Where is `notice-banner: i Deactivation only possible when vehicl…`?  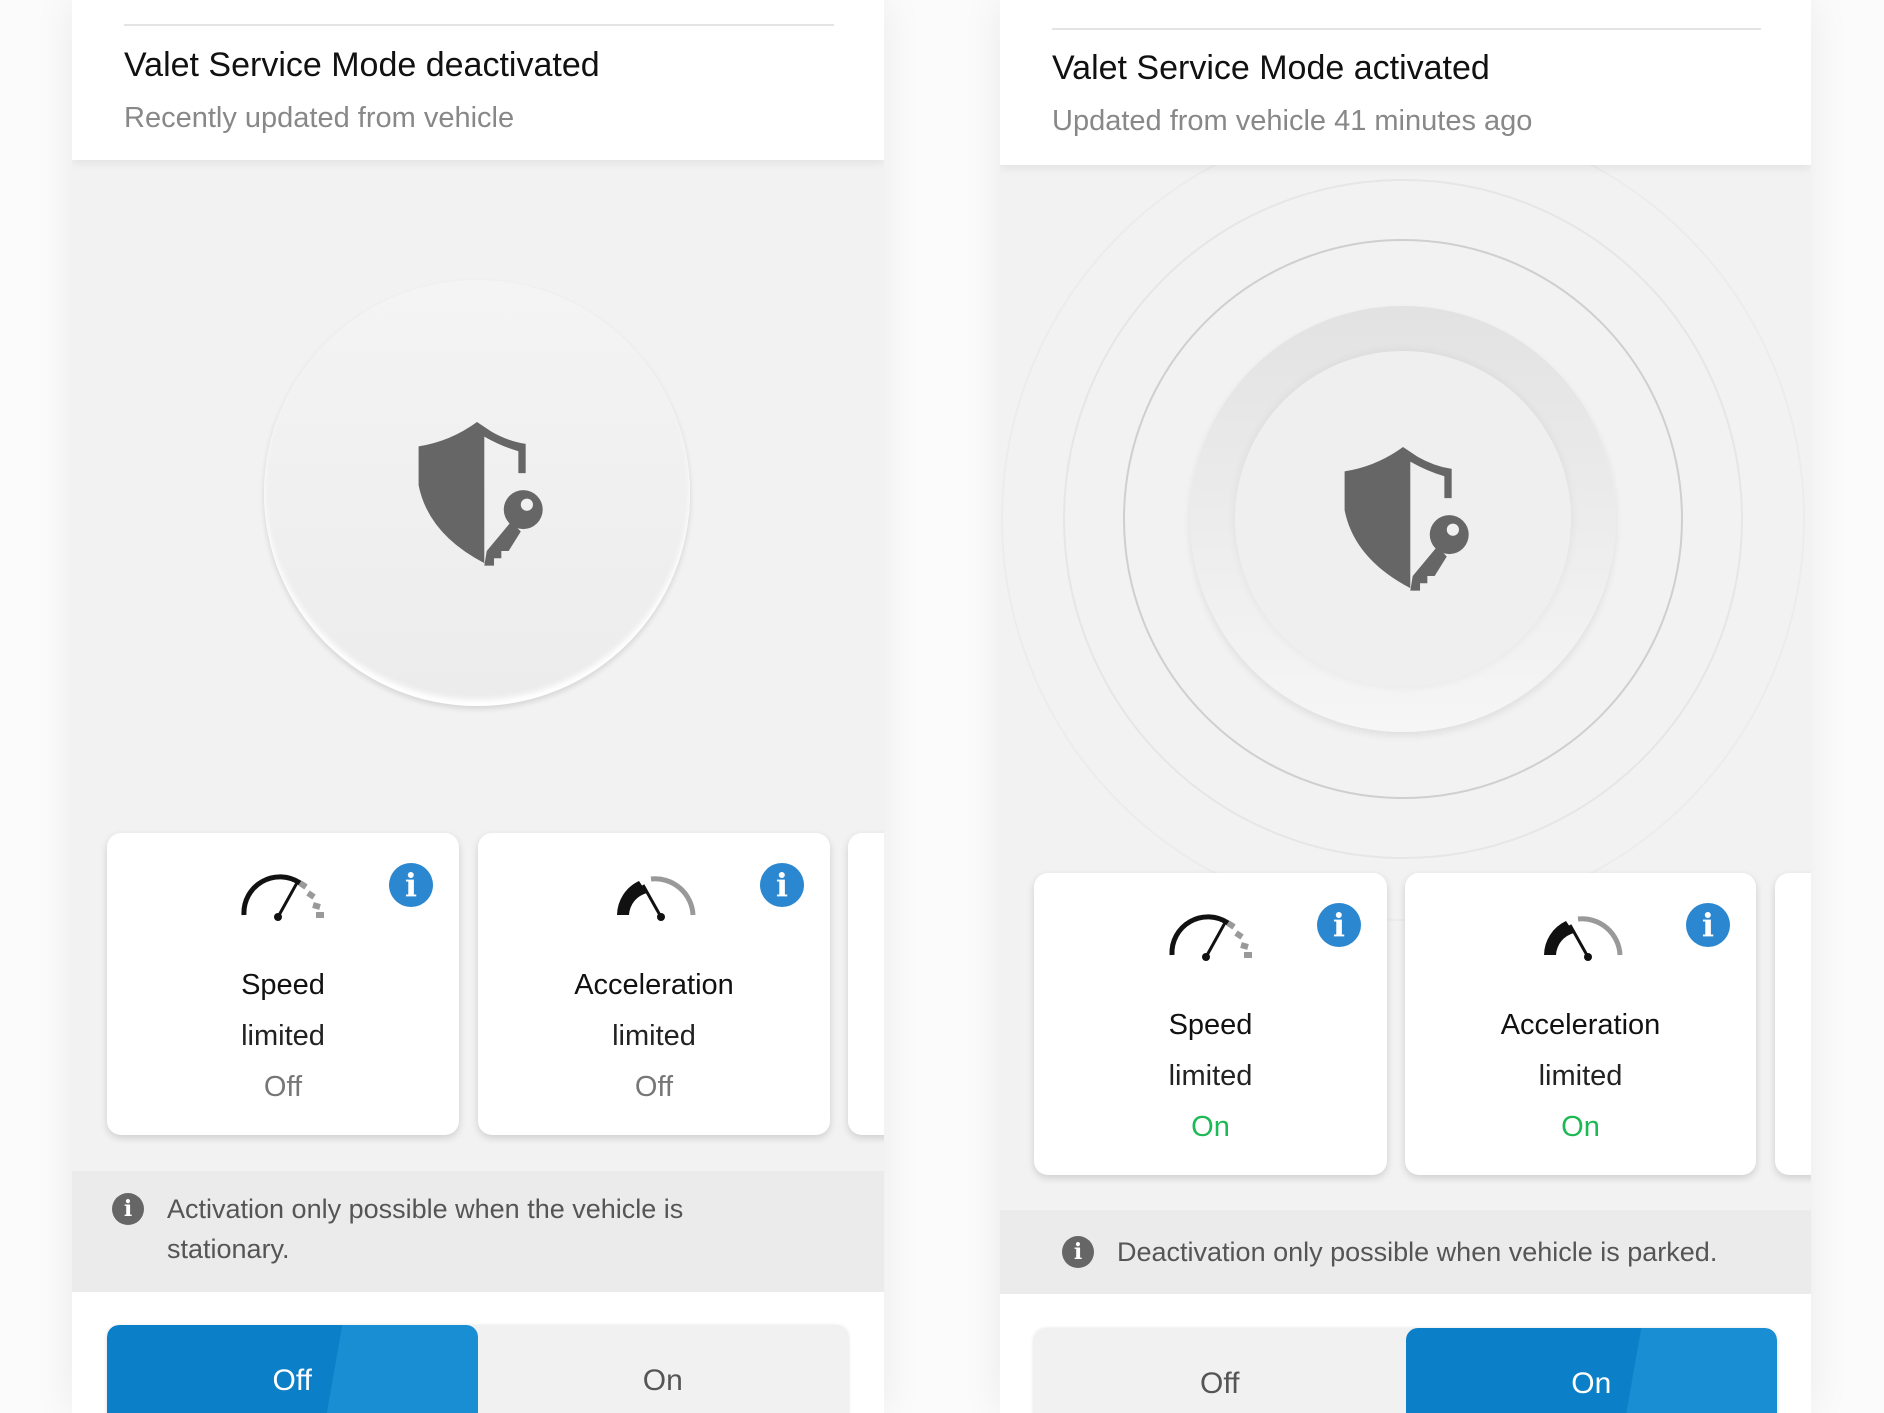 notice-banner: i Deactivation only possible when vehicl… is located at coordinates (1405, 1252).